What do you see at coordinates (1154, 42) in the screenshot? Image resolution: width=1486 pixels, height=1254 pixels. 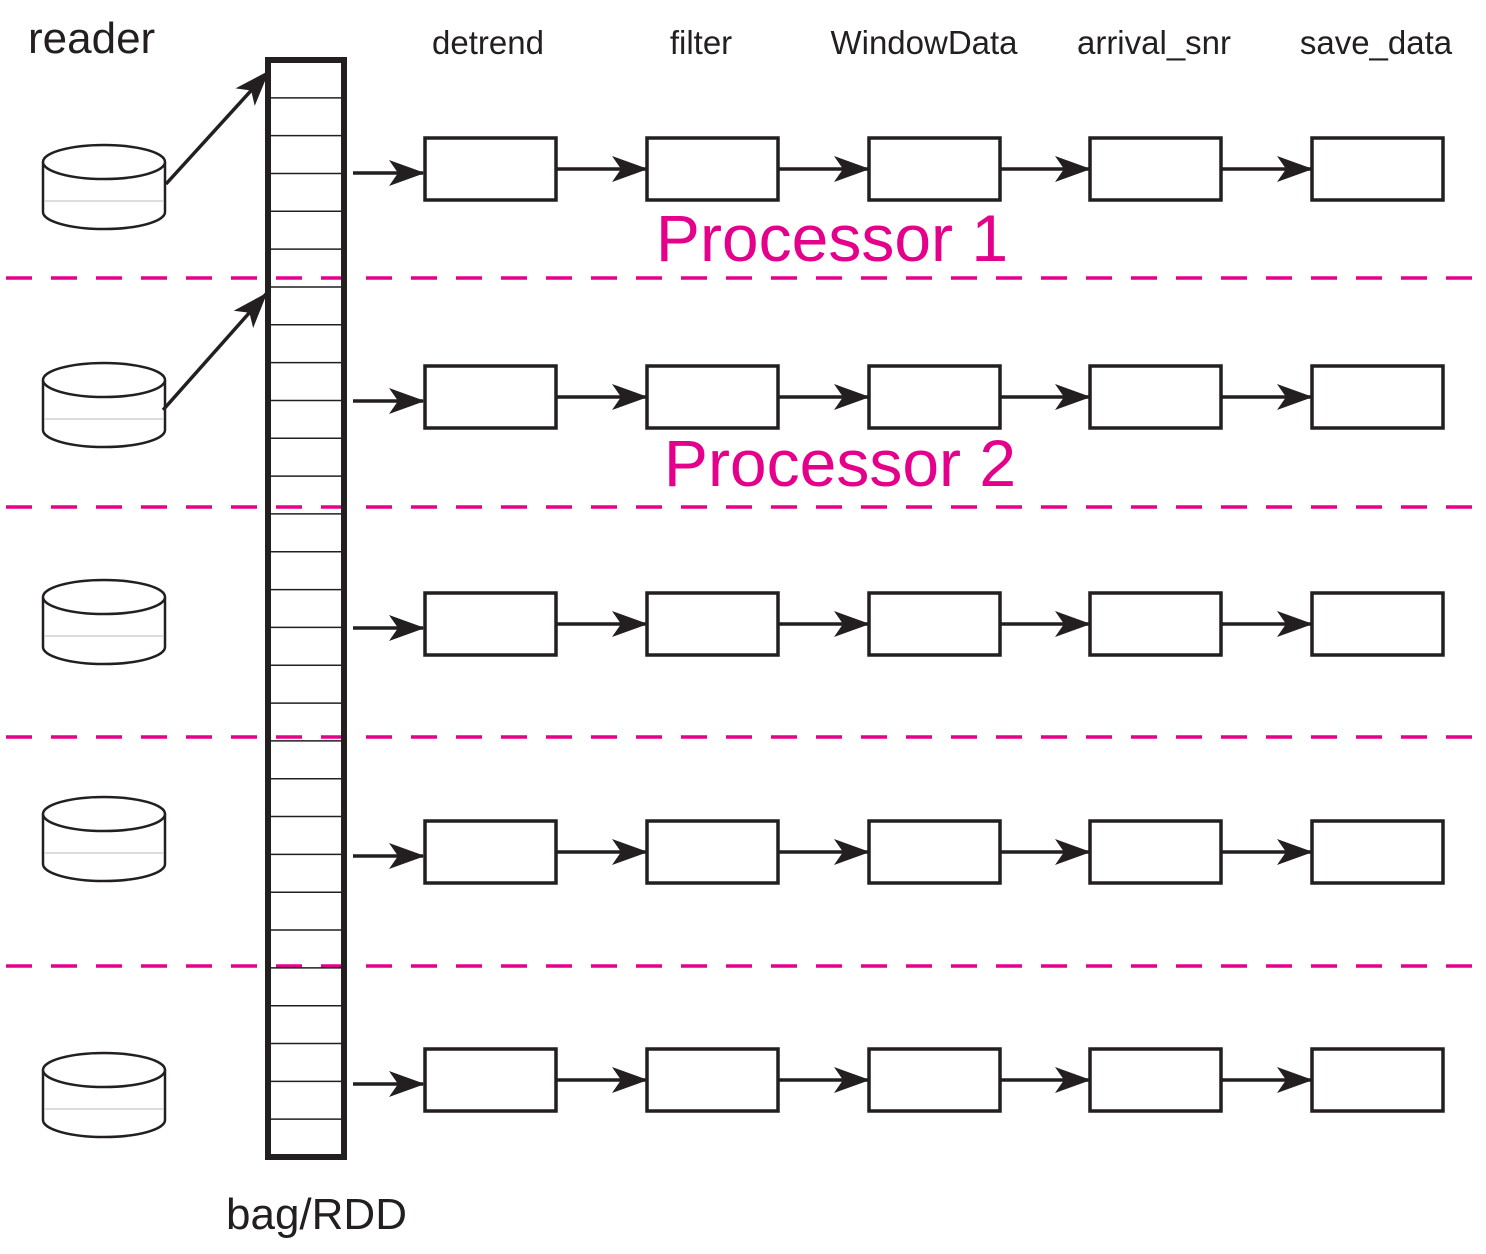 I see `stage-label-arrival-snr: arrival_snr` at bounding box center [1154, 42].